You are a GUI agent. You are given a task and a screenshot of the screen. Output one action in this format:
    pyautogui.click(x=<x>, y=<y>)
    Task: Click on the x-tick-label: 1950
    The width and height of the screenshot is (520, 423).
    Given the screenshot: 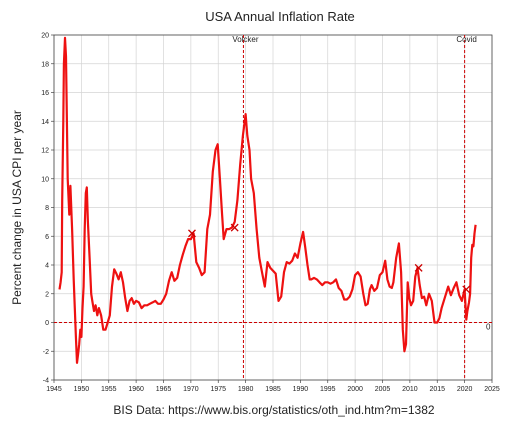 What is the action you would take?
    pyautogui.click(x=82, y=389)
    